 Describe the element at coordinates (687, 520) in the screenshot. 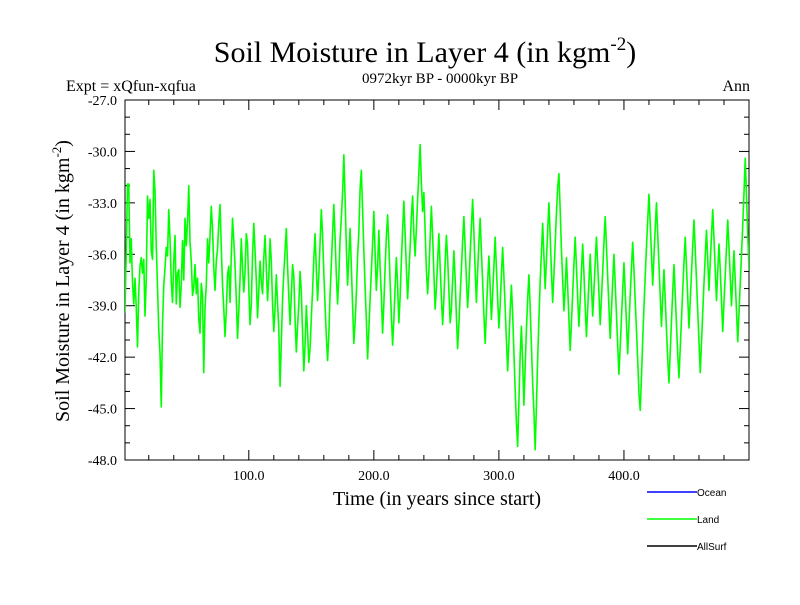

I see `legend: Ocean Land AllSurf` at that location.